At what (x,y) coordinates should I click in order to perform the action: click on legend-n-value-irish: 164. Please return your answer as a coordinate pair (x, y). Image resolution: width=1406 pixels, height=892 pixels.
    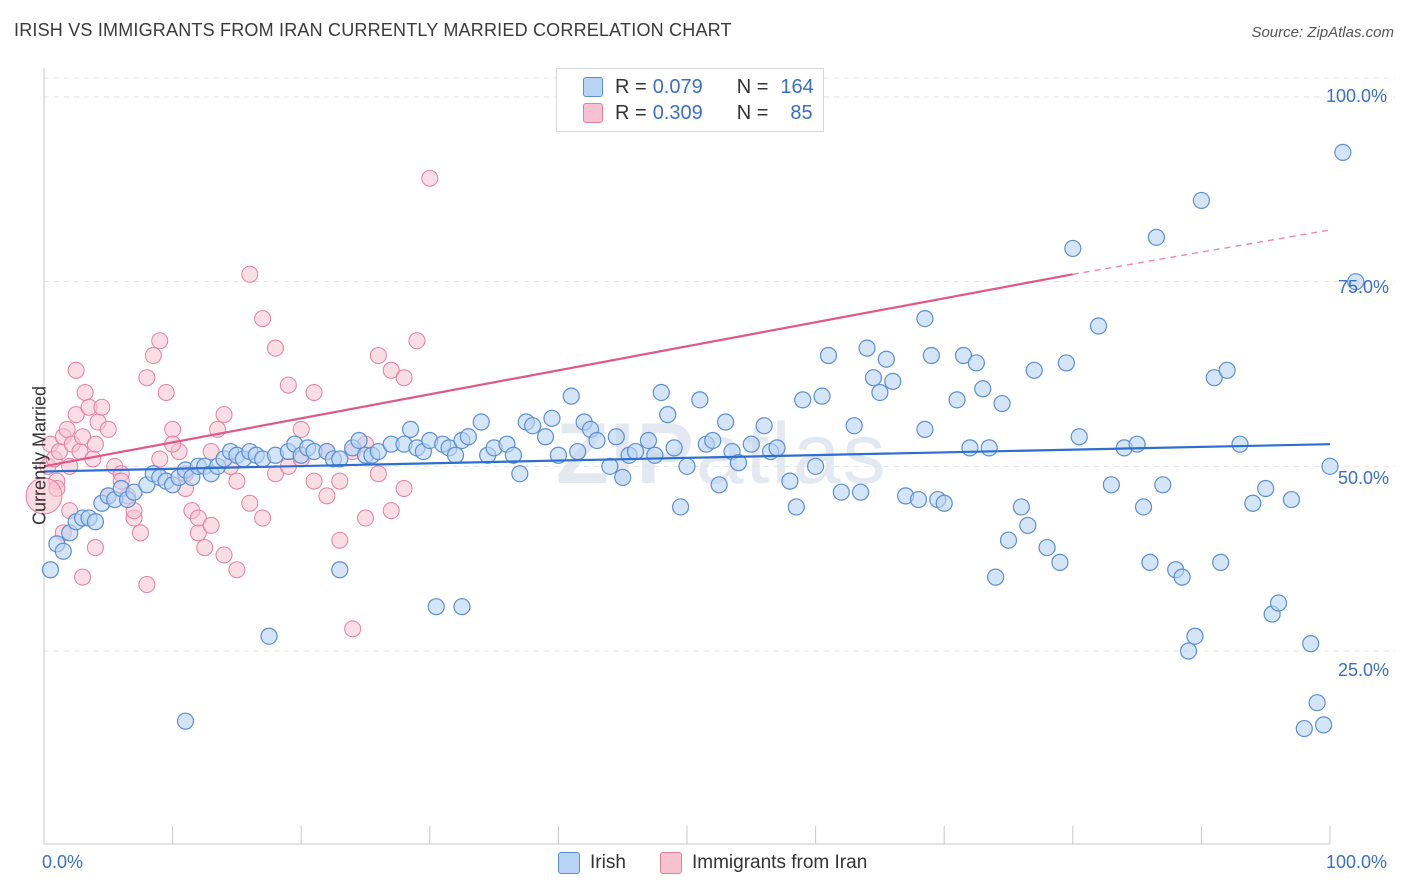
    Looking at the image, I should click on (797, 86).